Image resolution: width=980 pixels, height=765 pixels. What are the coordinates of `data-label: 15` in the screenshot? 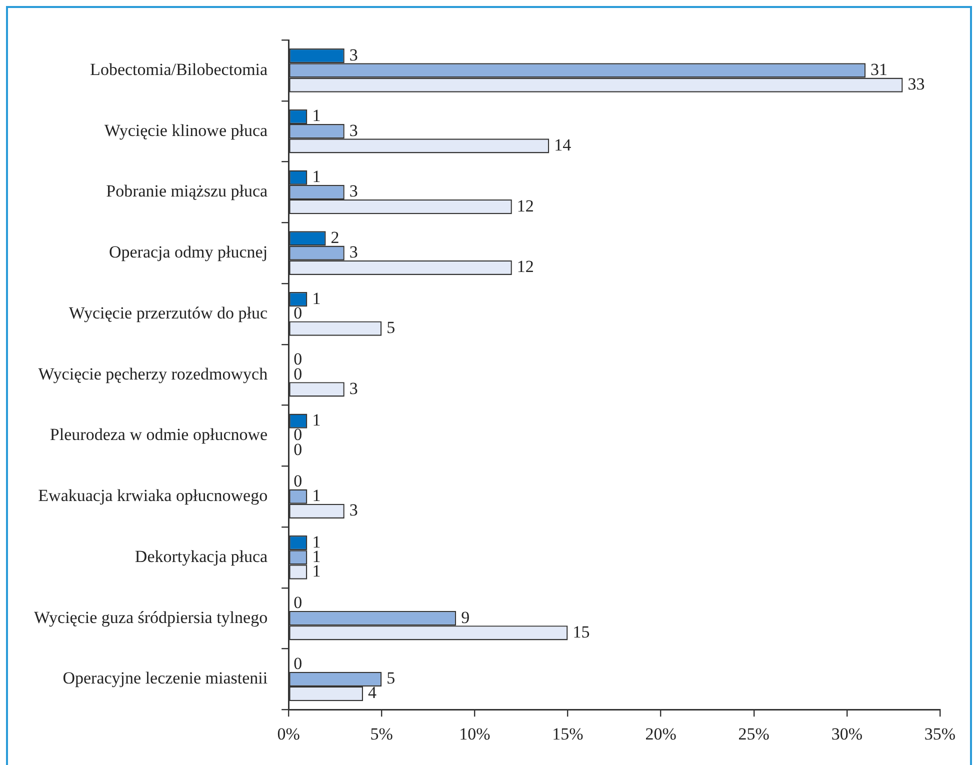 It's located at (581, 632).